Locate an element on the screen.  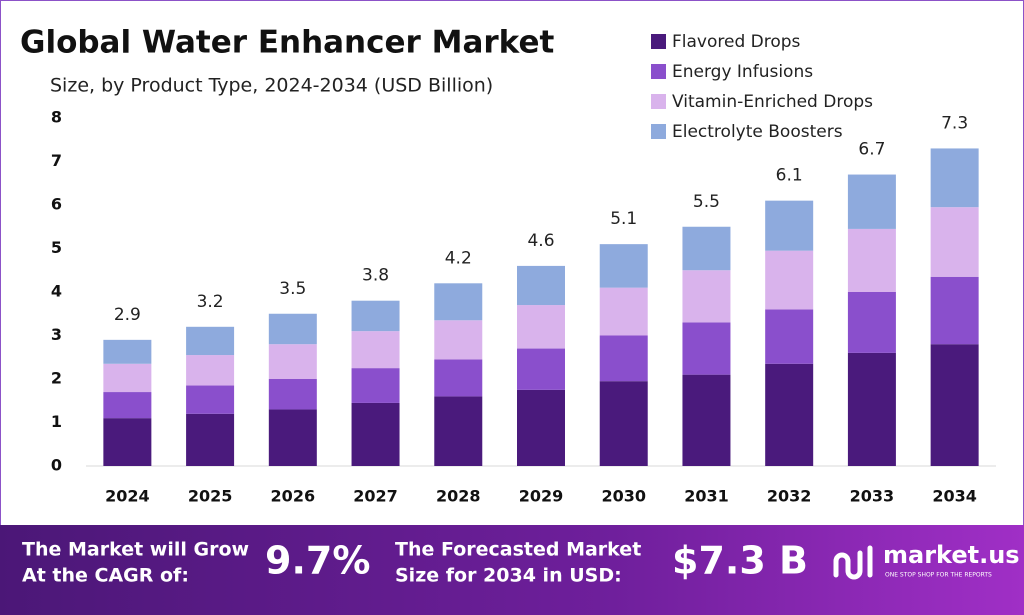
cagr-text: At the CAGR of: is located at coordinates (105, 576).